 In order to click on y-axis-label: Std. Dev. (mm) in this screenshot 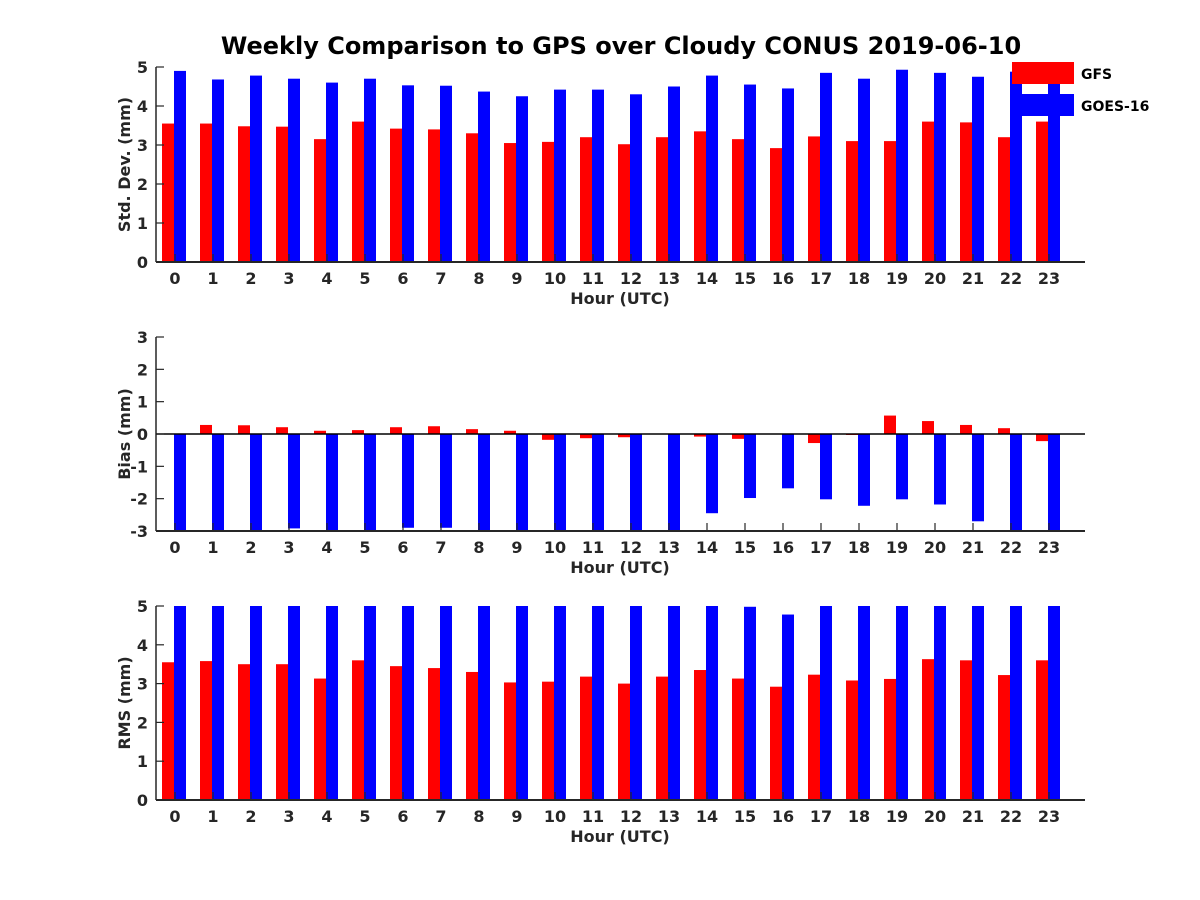, I will do `click(124, 164)`.